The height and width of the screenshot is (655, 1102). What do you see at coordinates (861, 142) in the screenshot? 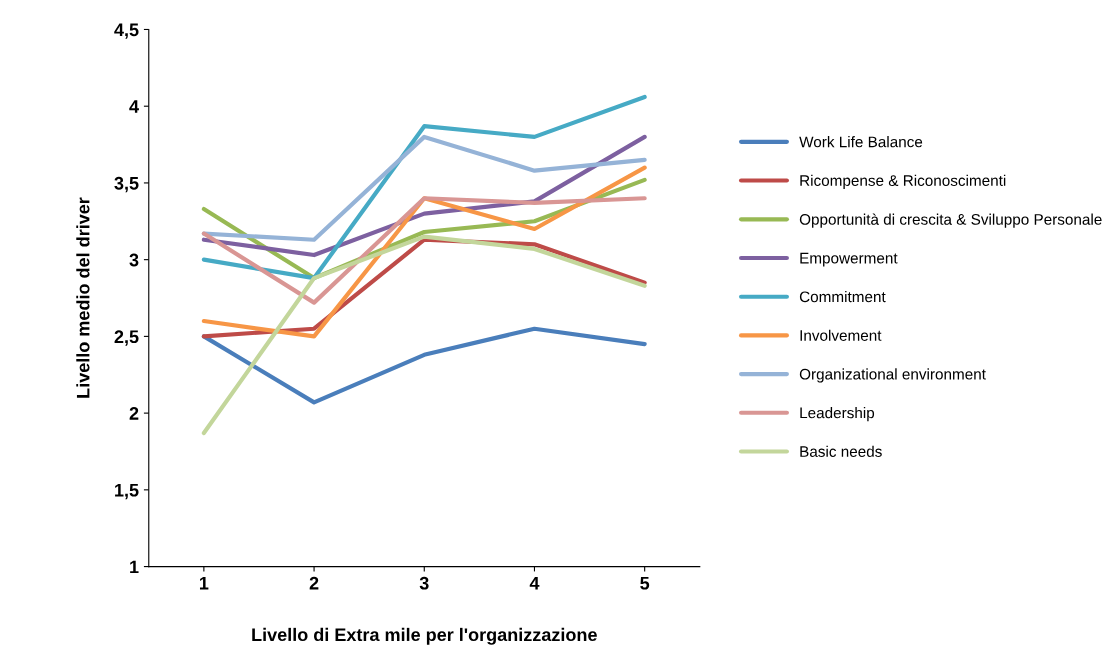
I see `legend-label: Work Life Balance` at bounding box center [861, 142].